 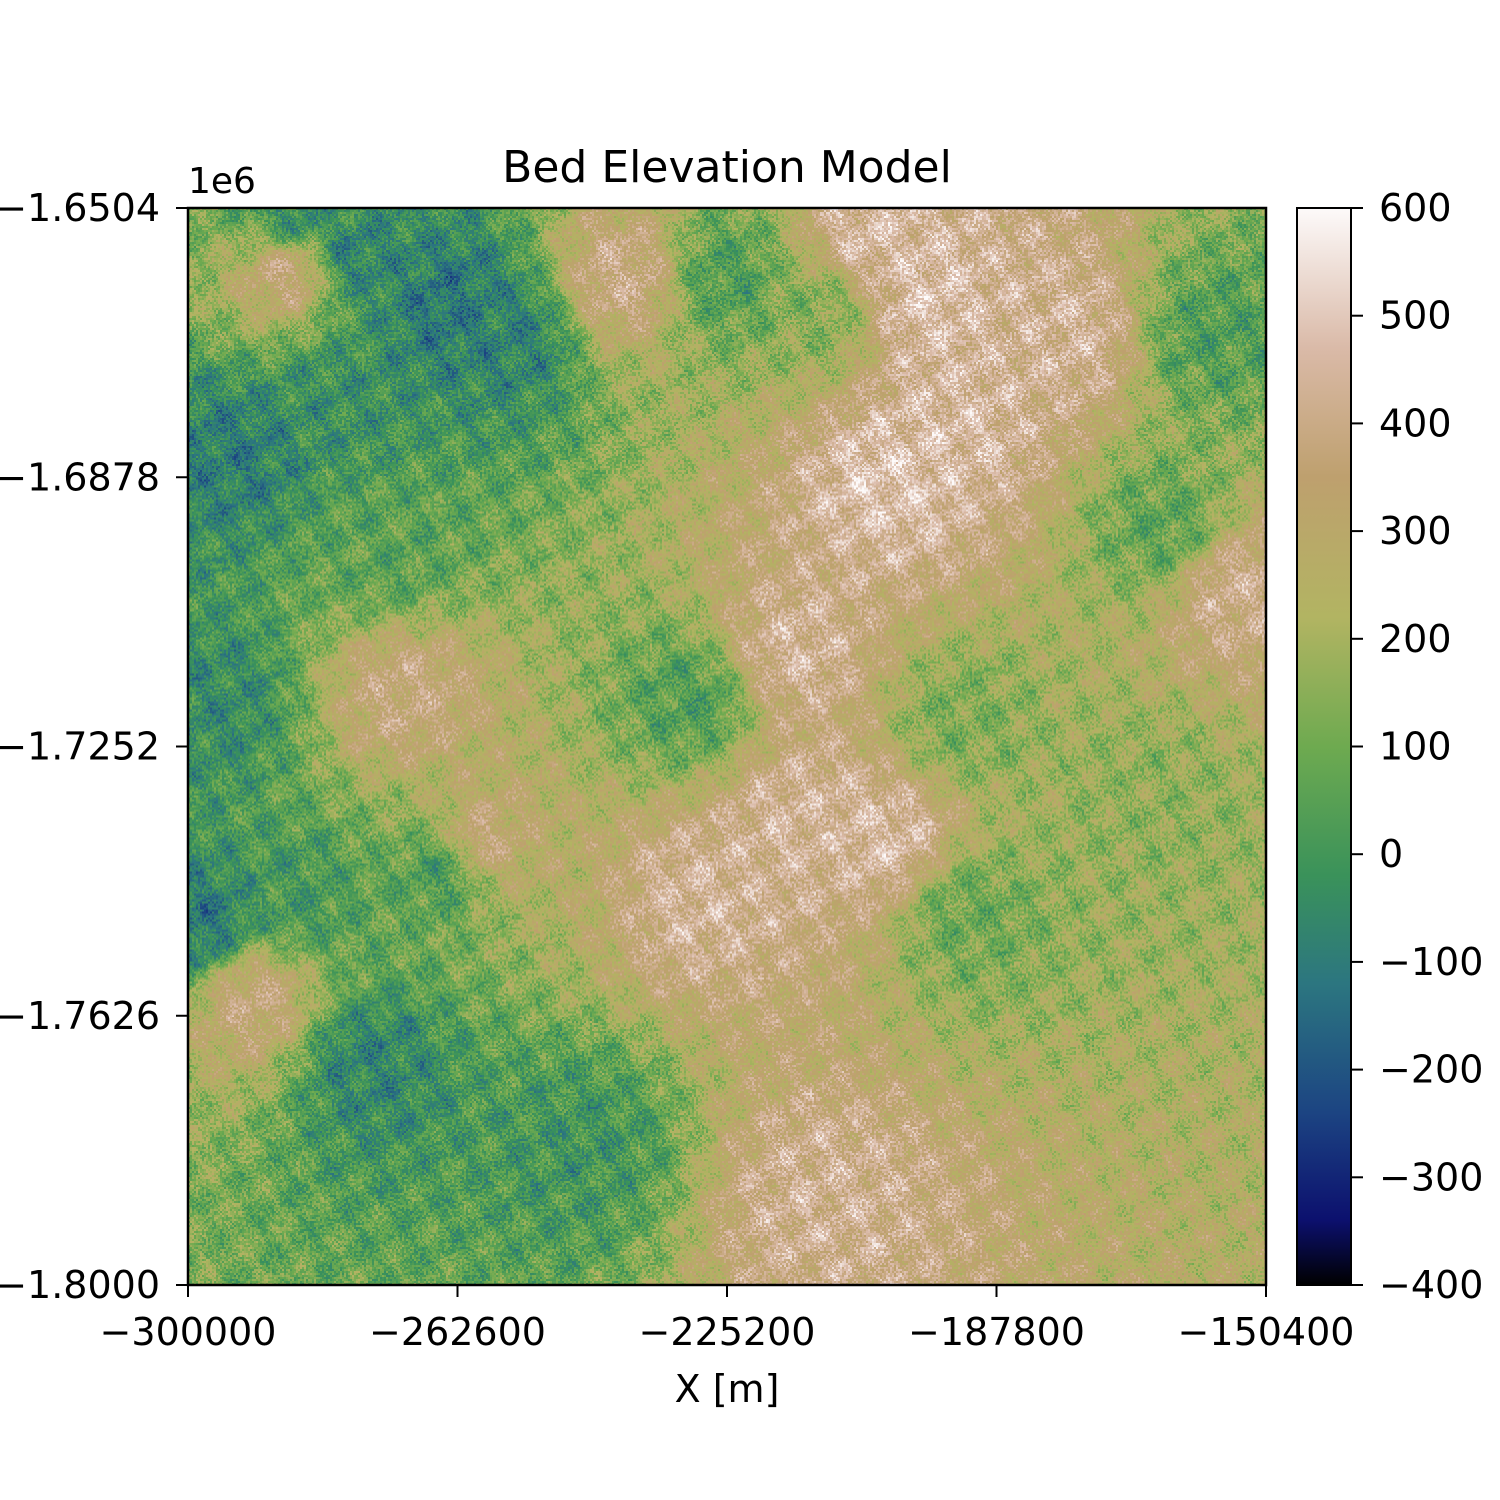 I want to click on x-tick-label: −225200, so click(x=727, y=1332).